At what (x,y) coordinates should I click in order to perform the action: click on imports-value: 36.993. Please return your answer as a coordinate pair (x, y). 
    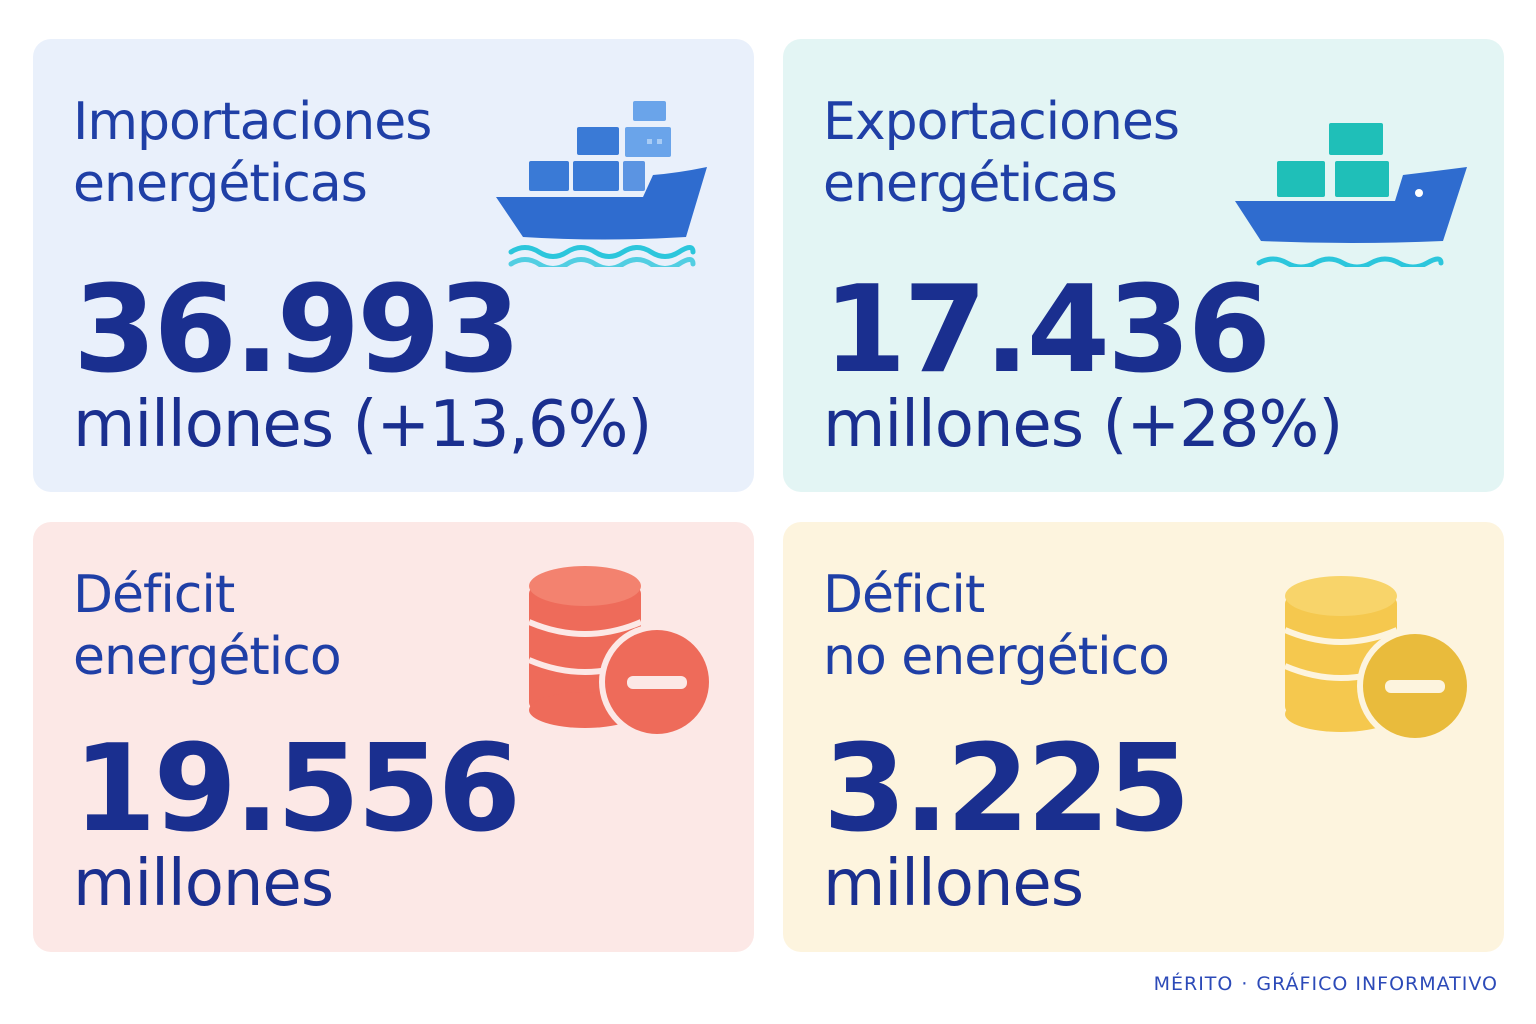
    Looking at the image, I should click on (297, 330).